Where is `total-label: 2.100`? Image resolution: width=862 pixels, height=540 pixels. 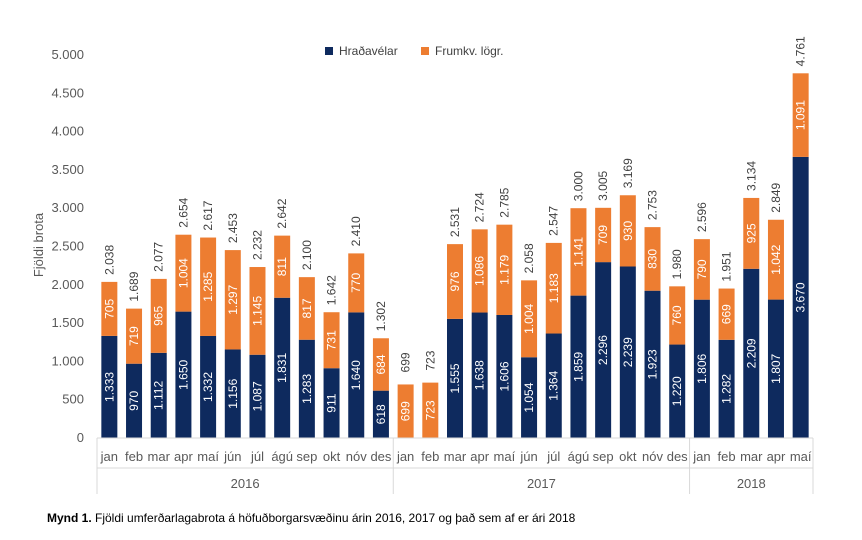 total-label: 2.100 is located at coordinates (307, 255).